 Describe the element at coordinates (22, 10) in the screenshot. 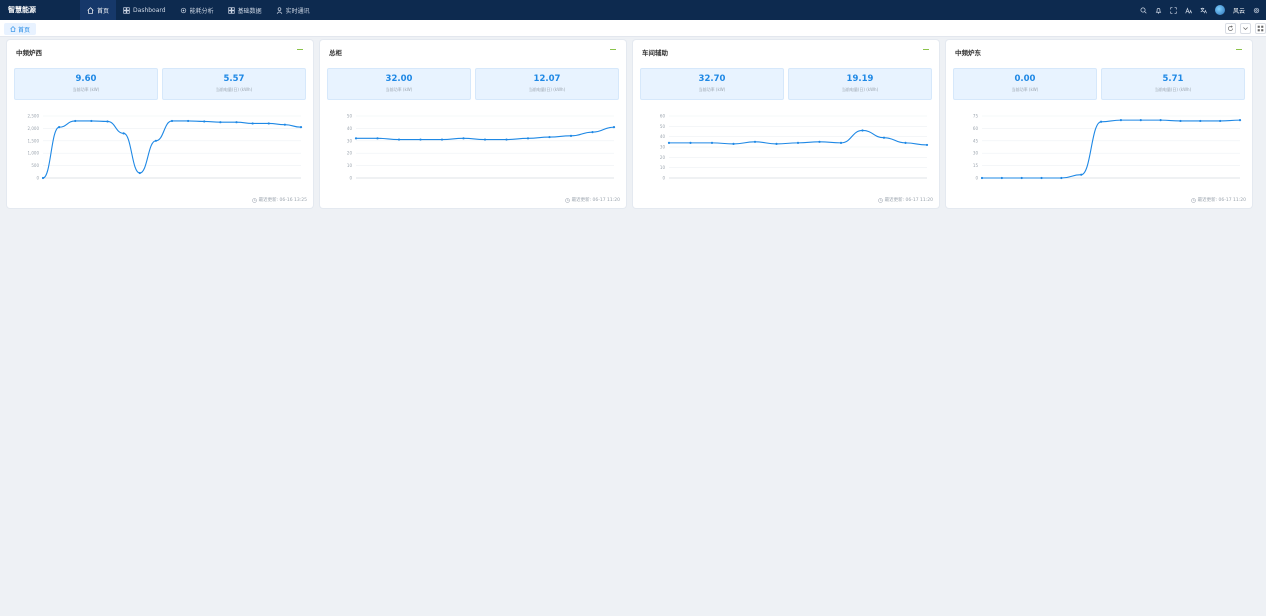

I see `app-logo: 智慧能源` at that location.